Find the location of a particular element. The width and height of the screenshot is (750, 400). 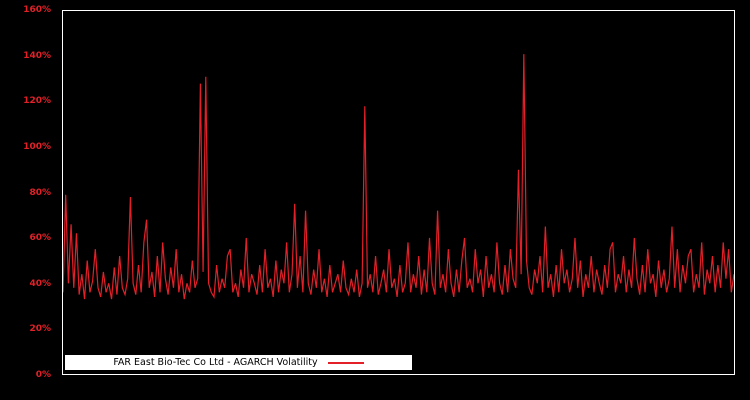

y-tick-label: 0% is located at coordinates (43, 375).